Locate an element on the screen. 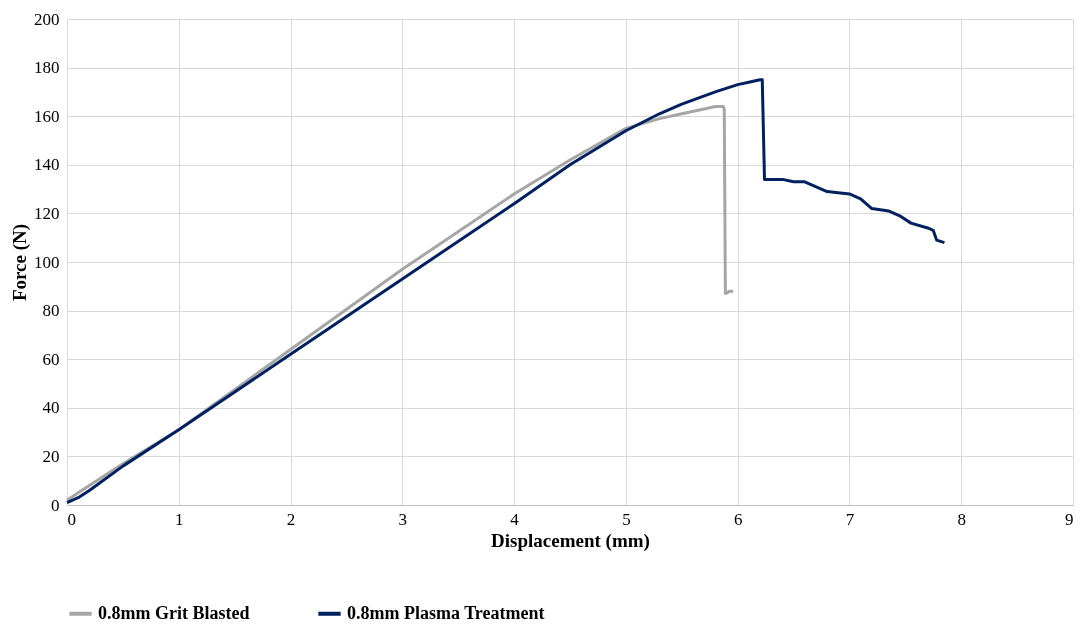 The image size is (1086, 633). y-tick-label: 60 is located at coordinates (51, 359).